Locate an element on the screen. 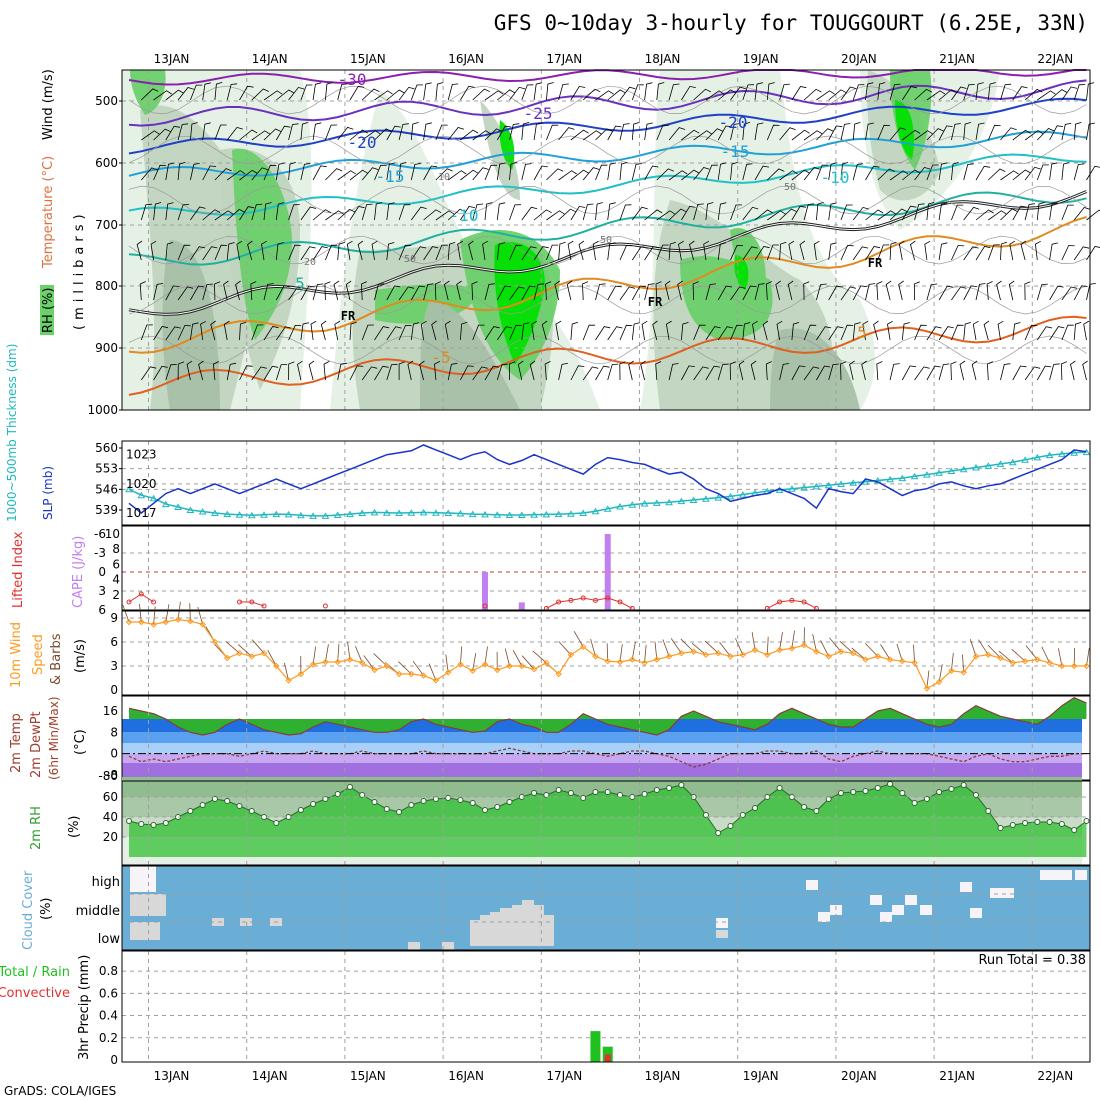 This screenshot has width=1100, height=1100. contour-label: -20 is located at coordinates (362, 142).